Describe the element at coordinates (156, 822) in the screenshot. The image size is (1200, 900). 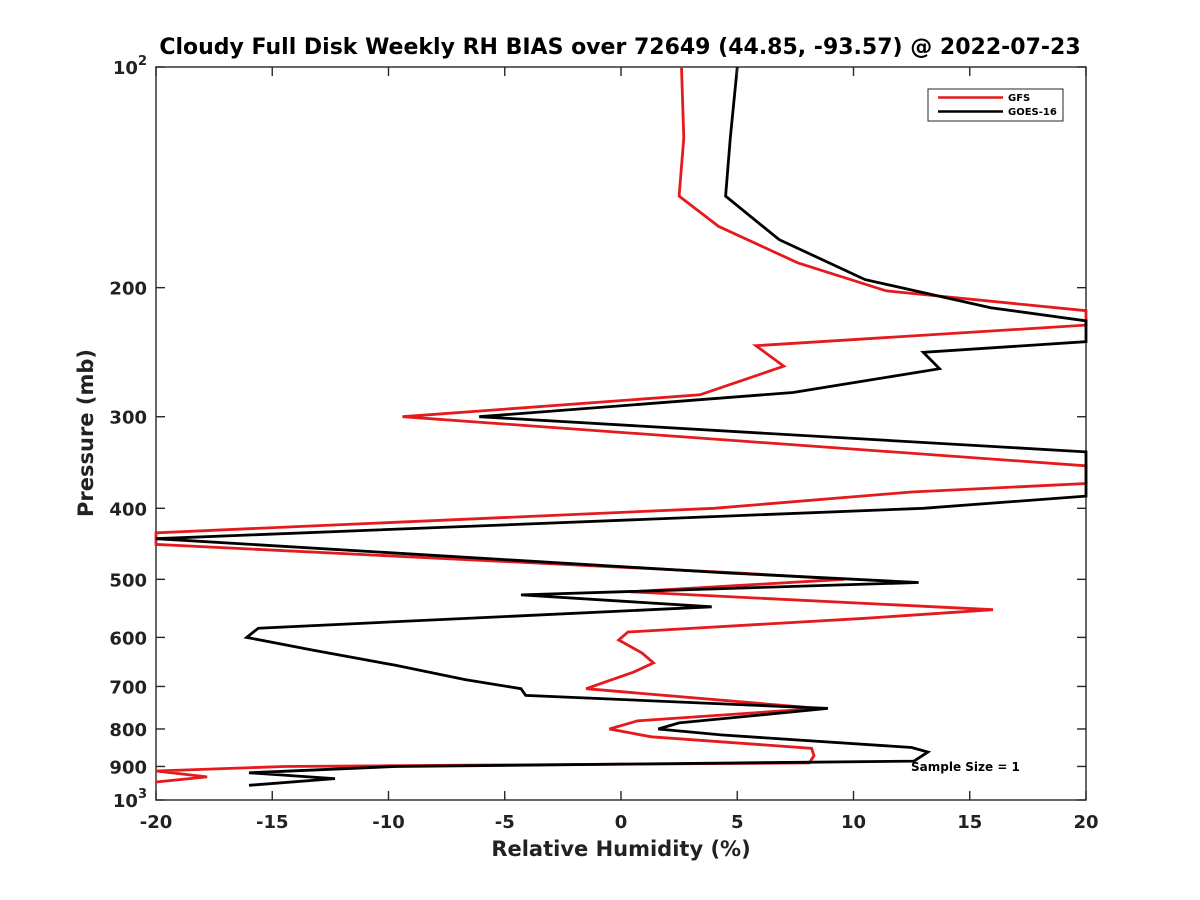
I see `x-tick-label: -20` at that location.